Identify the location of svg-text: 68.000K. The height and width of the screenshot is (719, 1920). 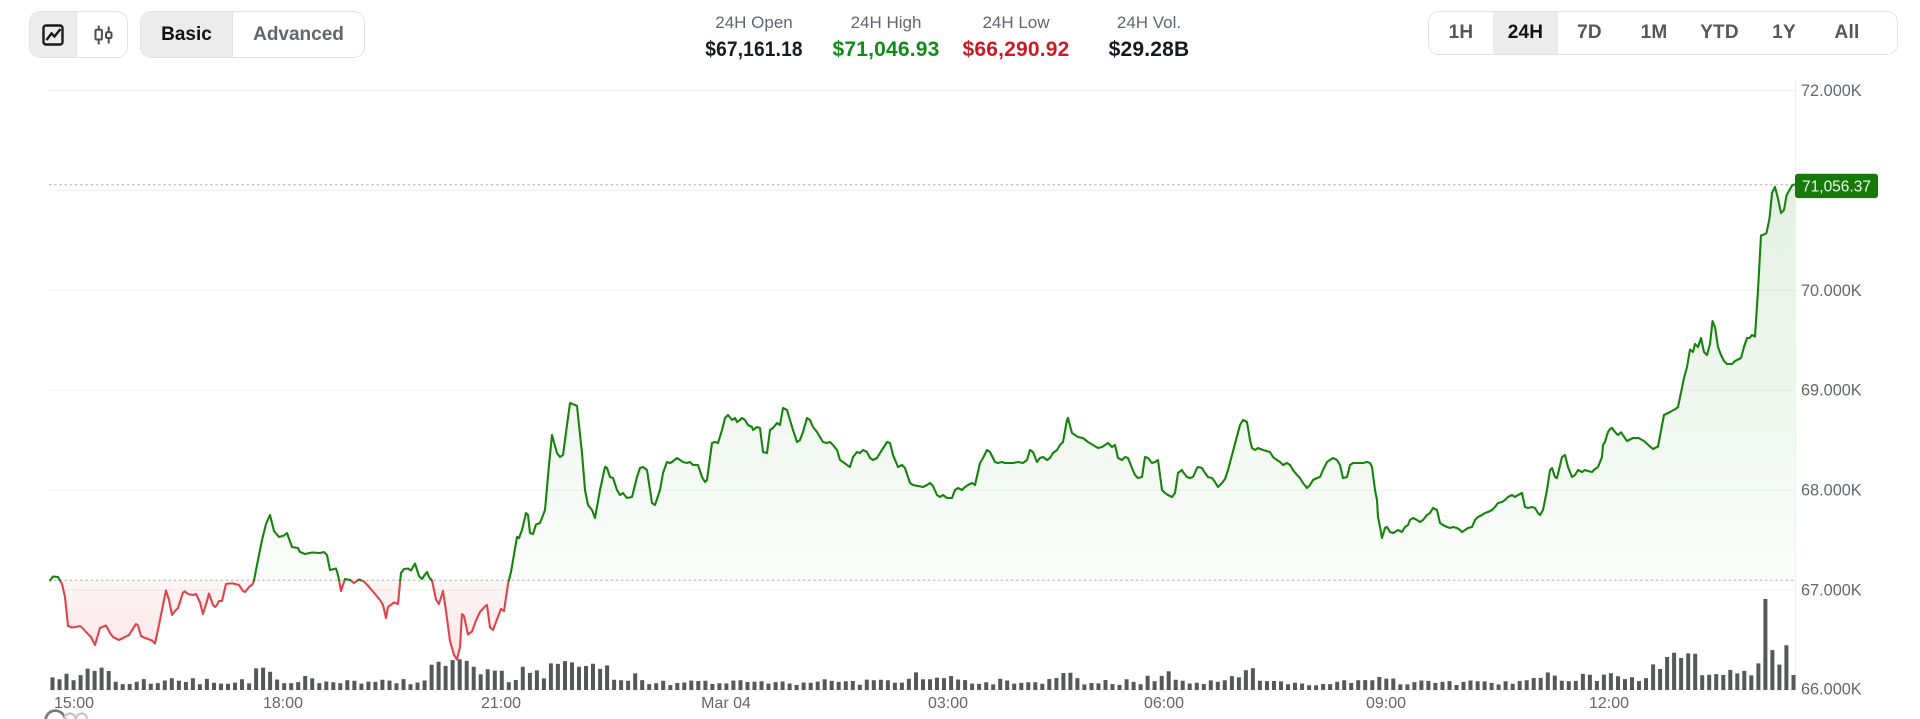
(1831, 491).